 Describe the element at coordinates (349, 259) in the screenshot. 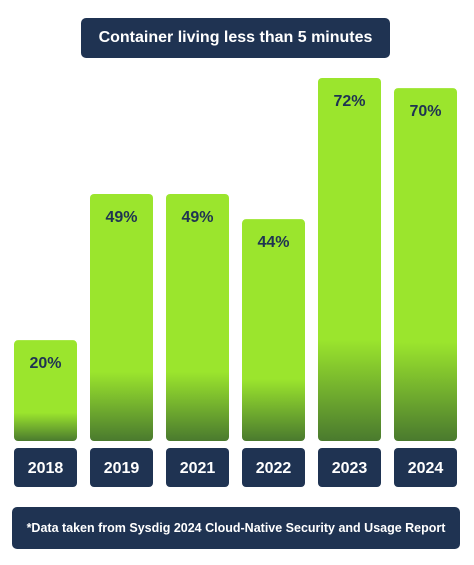

I see `bar-2023` at that location.